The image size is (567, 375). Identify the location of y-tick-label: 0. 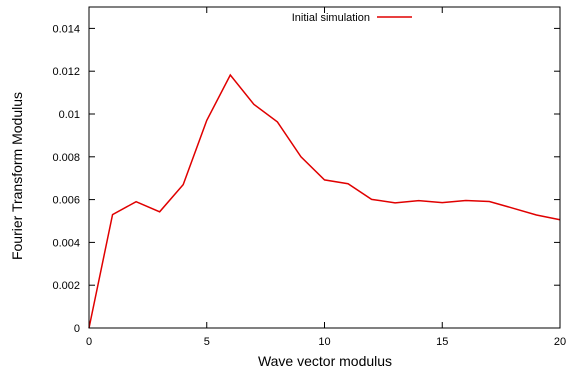
(77, 329).